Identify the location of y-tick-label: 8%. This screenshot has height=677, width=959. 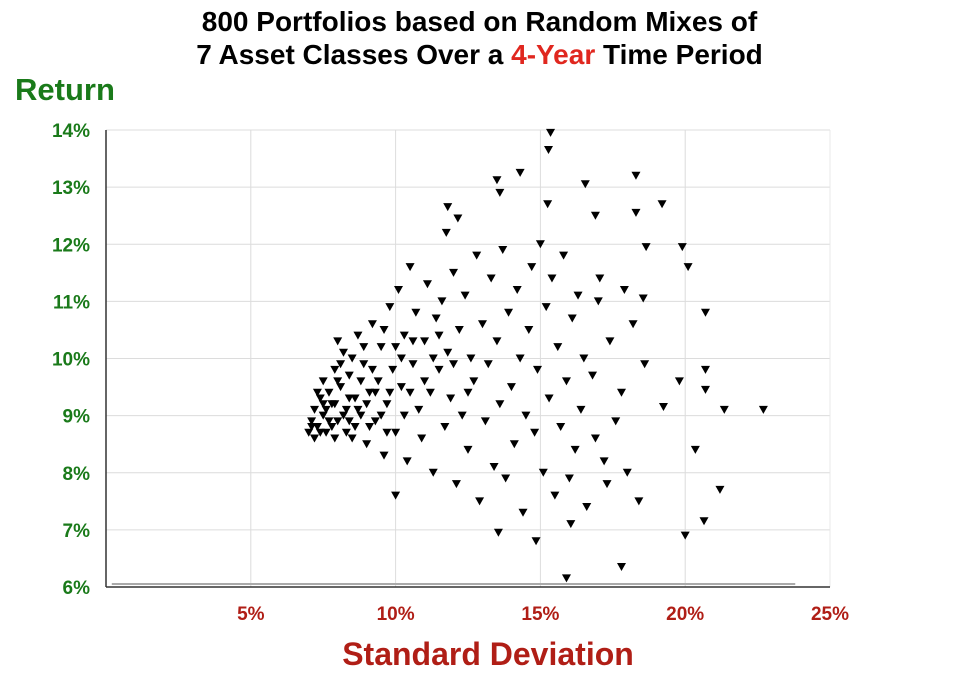
(77, 474).